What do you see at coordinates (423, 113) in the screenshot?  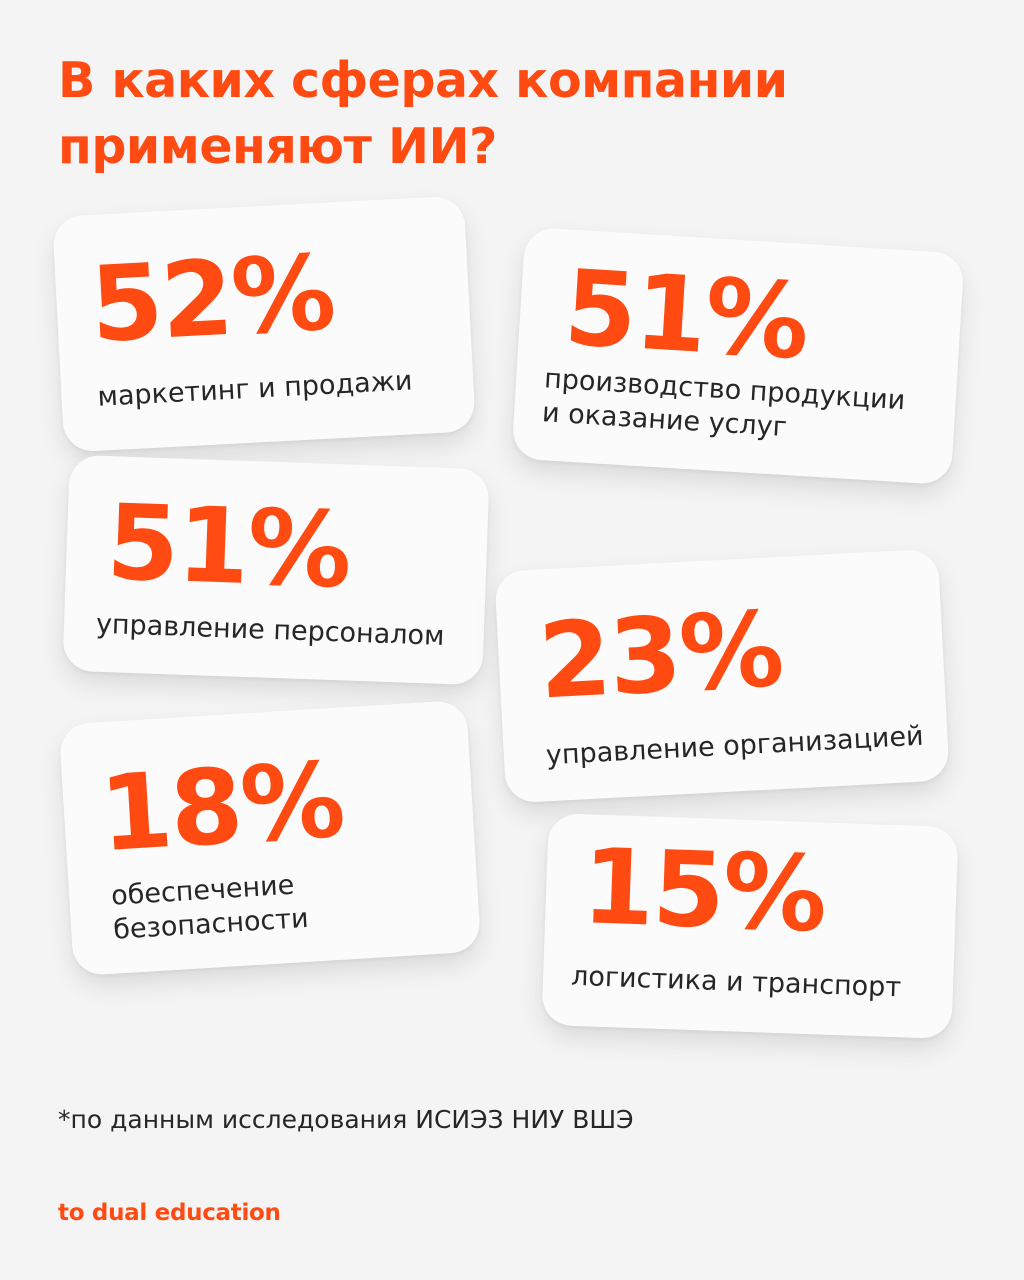 I see `page-title: В каких сферах компании применяют ИИ?` at bounding box center [423, 113].